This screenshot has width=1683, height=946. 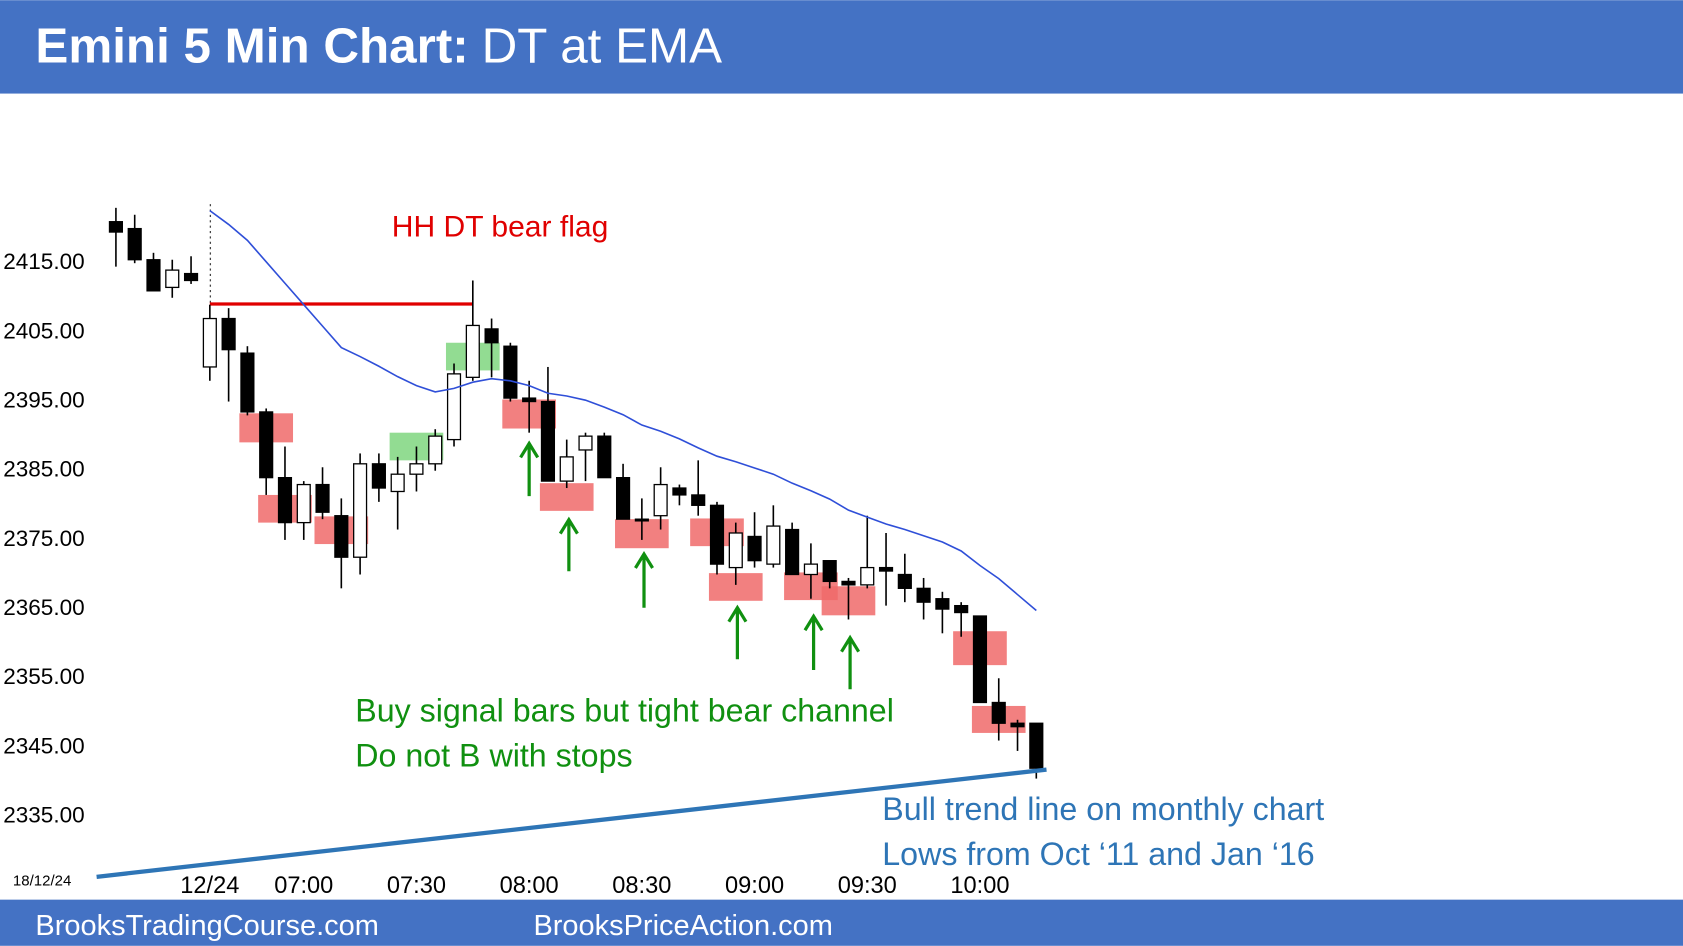 What do you see at coordinates (529, 886) in the screenshot?
I see `x-tick-label: 08:00` at bounding box center [529, 886].